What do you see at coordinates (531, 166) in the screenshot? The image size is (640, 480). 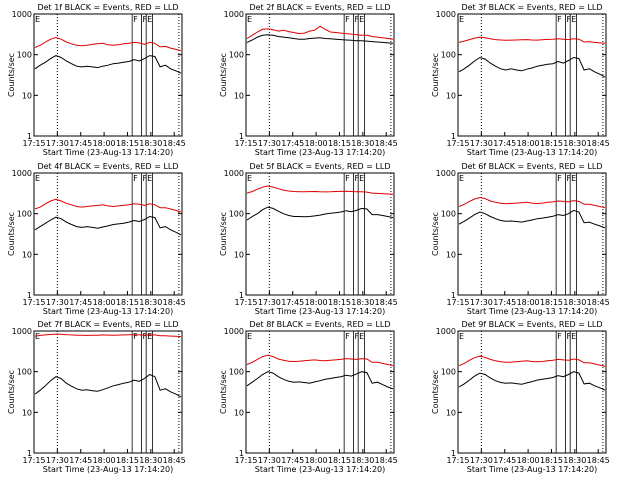 I see `panel-title: Det 6f BLACK = Events, RED = LLD` at bounding box center [531, 166].